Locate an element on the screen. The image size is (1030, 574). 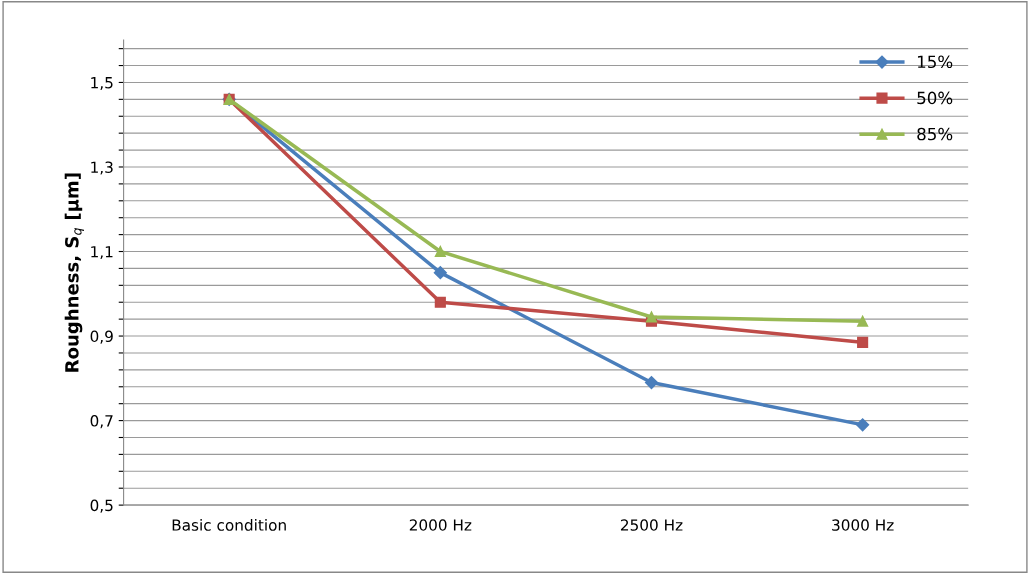
y-tick-label: 1,5 is located at coordinates (102, 84).